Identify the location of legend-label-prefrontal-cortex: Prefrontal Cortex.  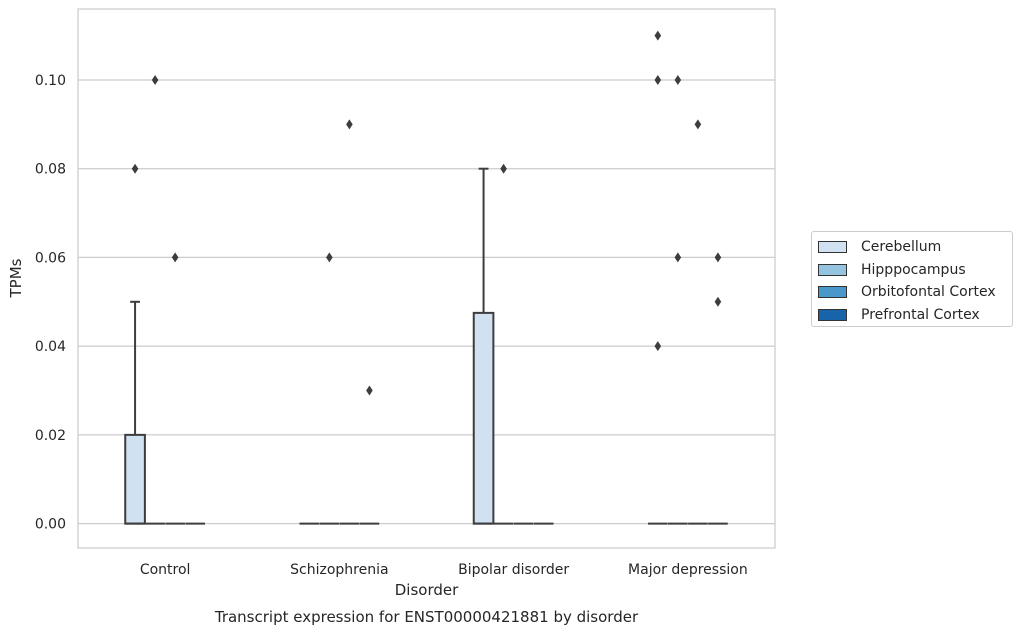
(920, 314).